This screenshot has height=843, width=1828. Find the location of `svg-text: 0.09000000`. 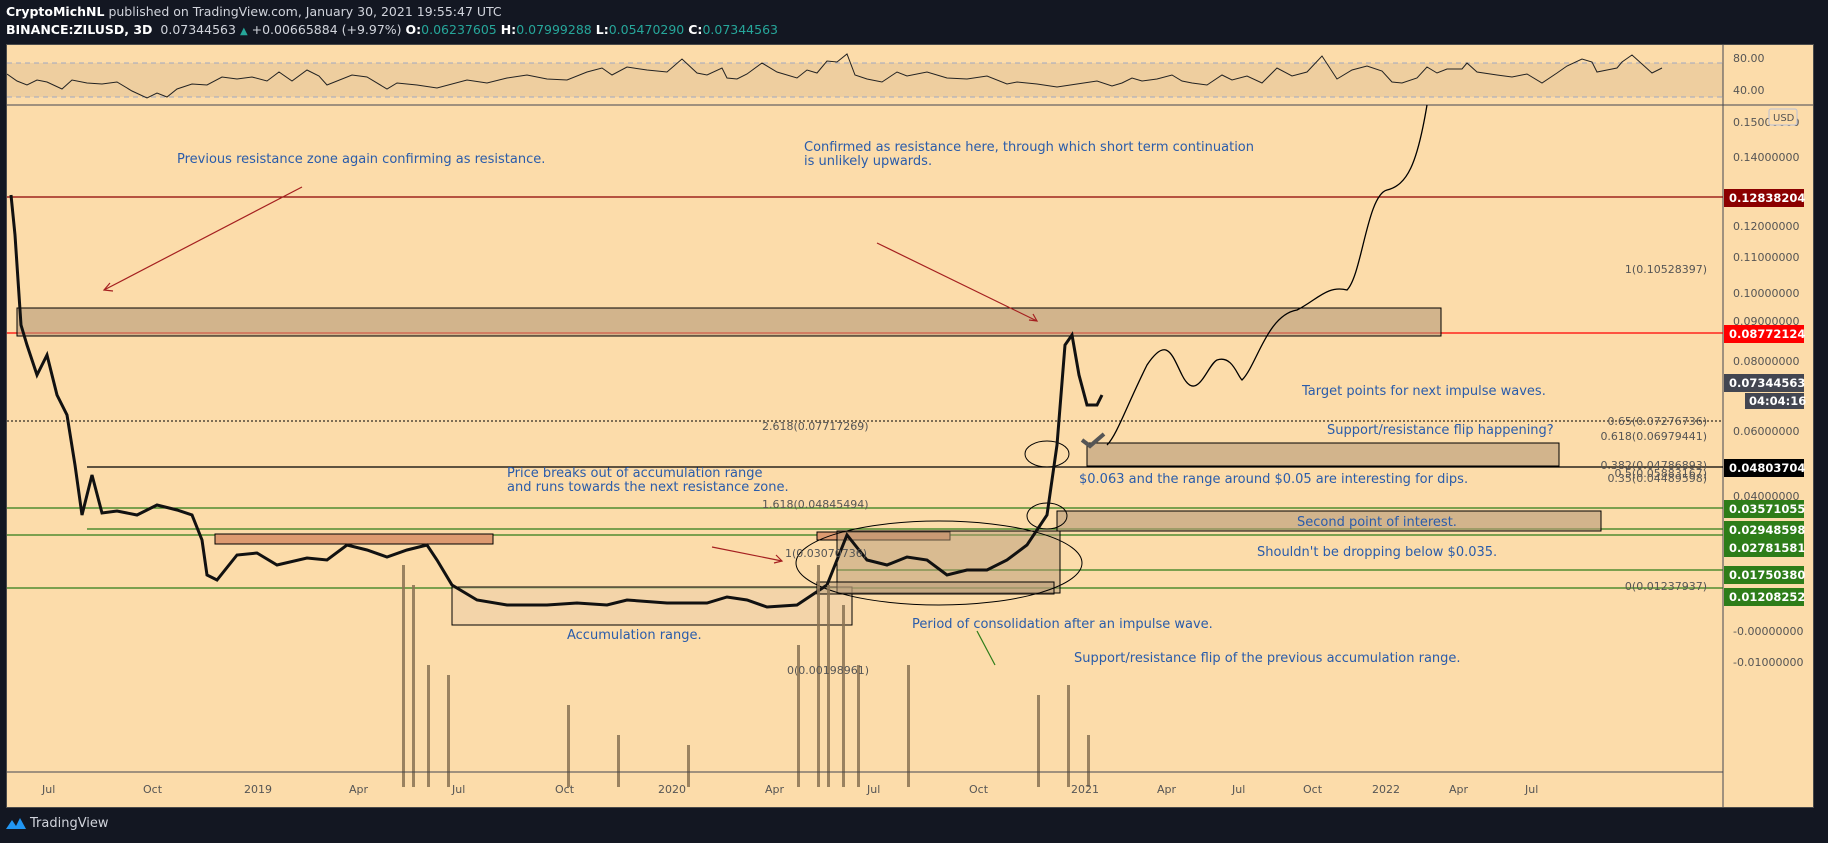

svg-text: 0.09000000 is located at coordinates (1766, 321).